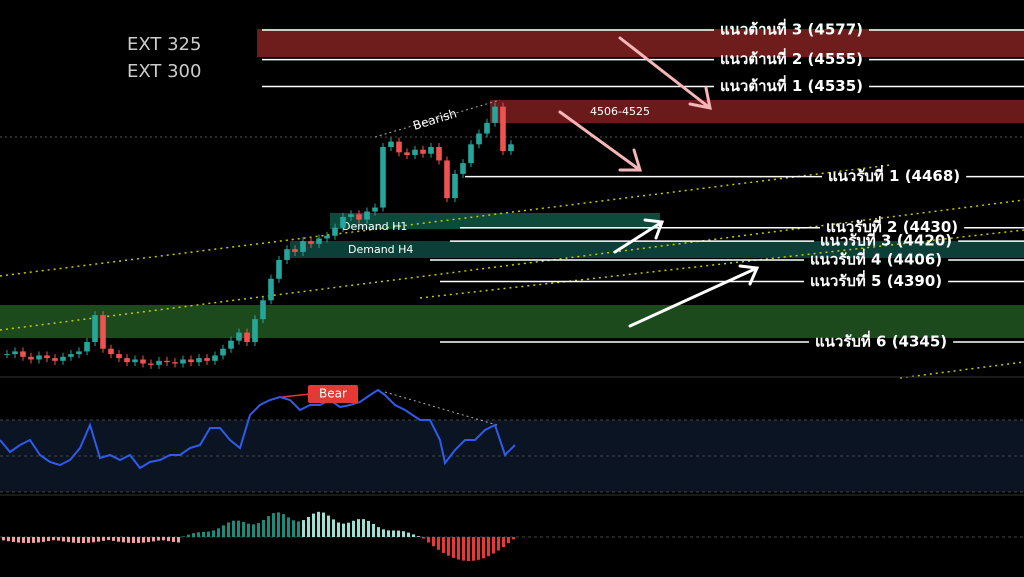 The height and width of the screenshot is (577, 1024). I want to click on zone-label: 4506-4525, so click(620, 111).